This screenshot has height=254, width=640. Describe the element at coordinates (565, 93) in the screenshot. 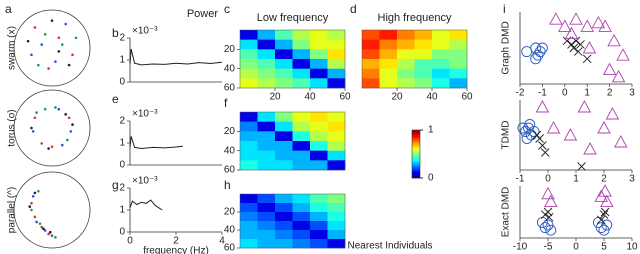

I see `x-tick-label: 0` at that location.